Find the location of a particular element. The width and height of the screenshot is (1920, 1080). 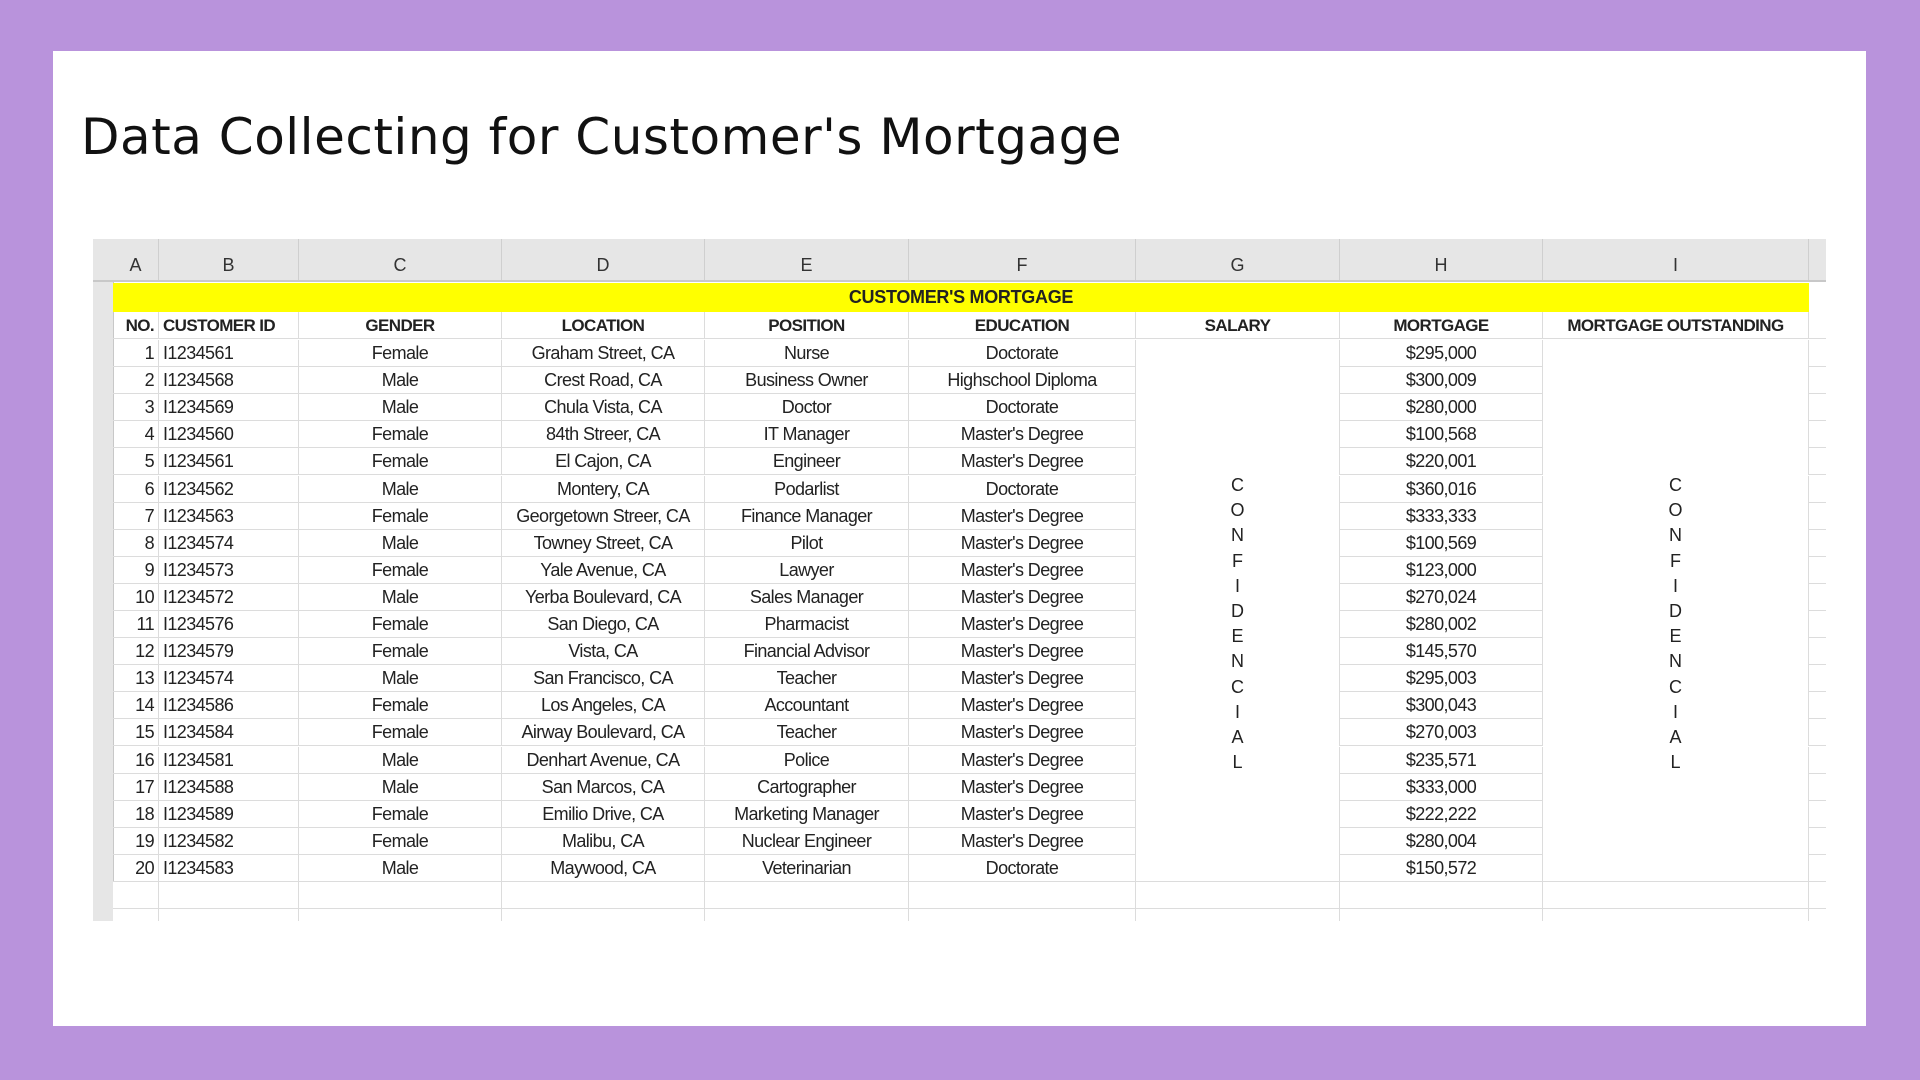

cell-customer-id: I1234581 is located at coordinates (229, 760).